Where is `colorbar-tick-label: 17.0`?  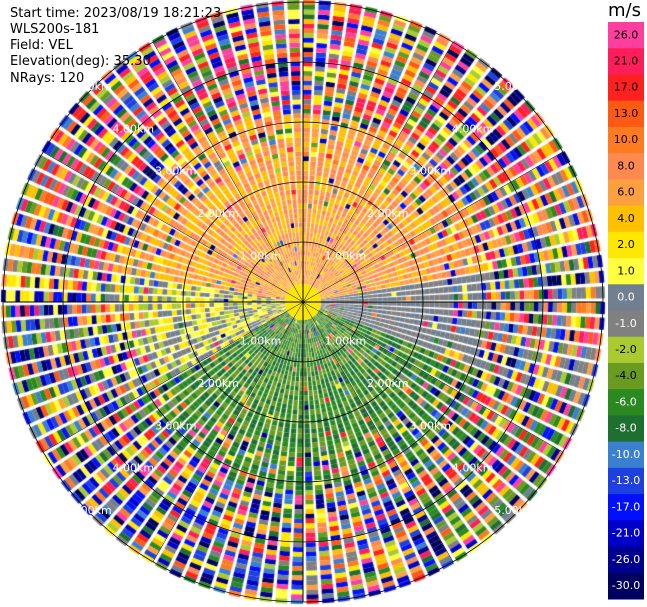 colorbar-tick-label: 17.0 is located at coordinates (626, 87).